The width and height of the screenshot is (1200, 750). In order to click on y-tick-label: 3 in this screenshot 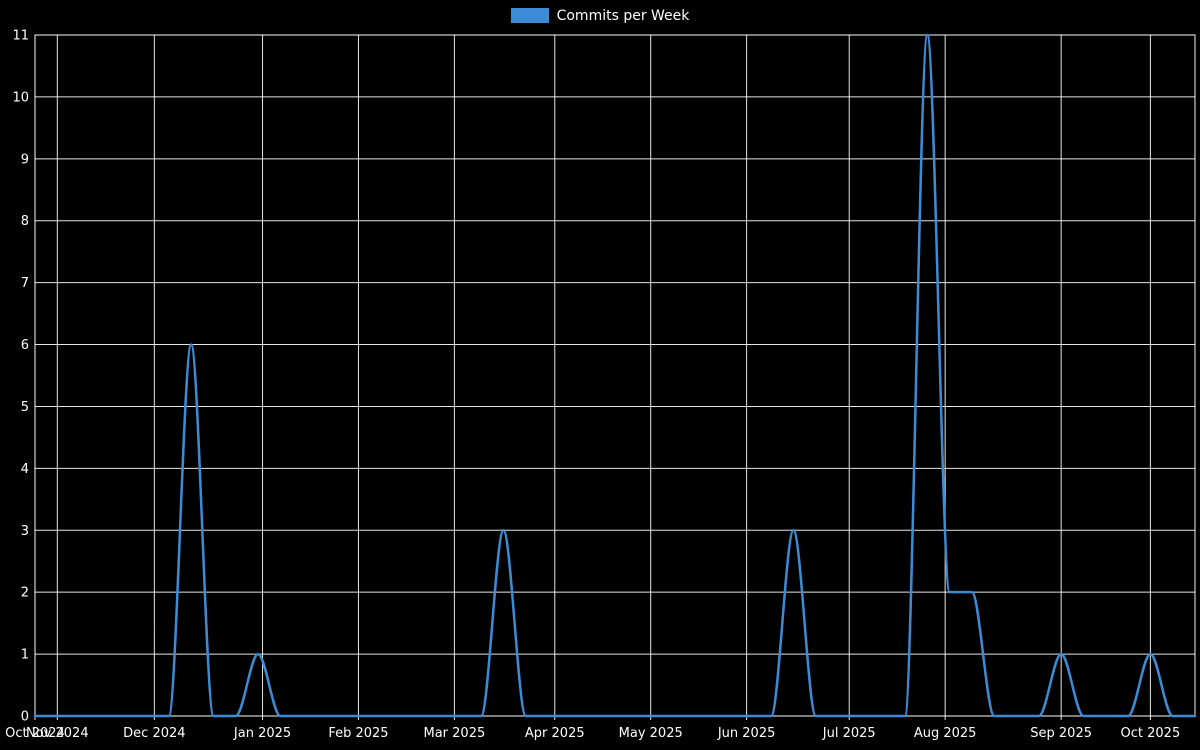, I will do `click(25, 531)`.